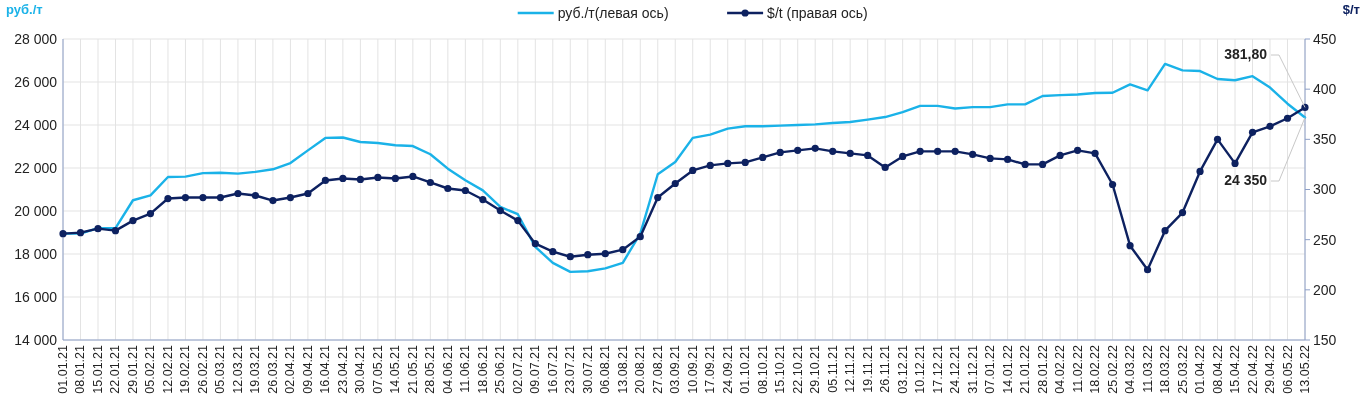 This screenshot has width=1366, height=414. I want to click on x-tick-label: 24.12.21, so click(955, 369).